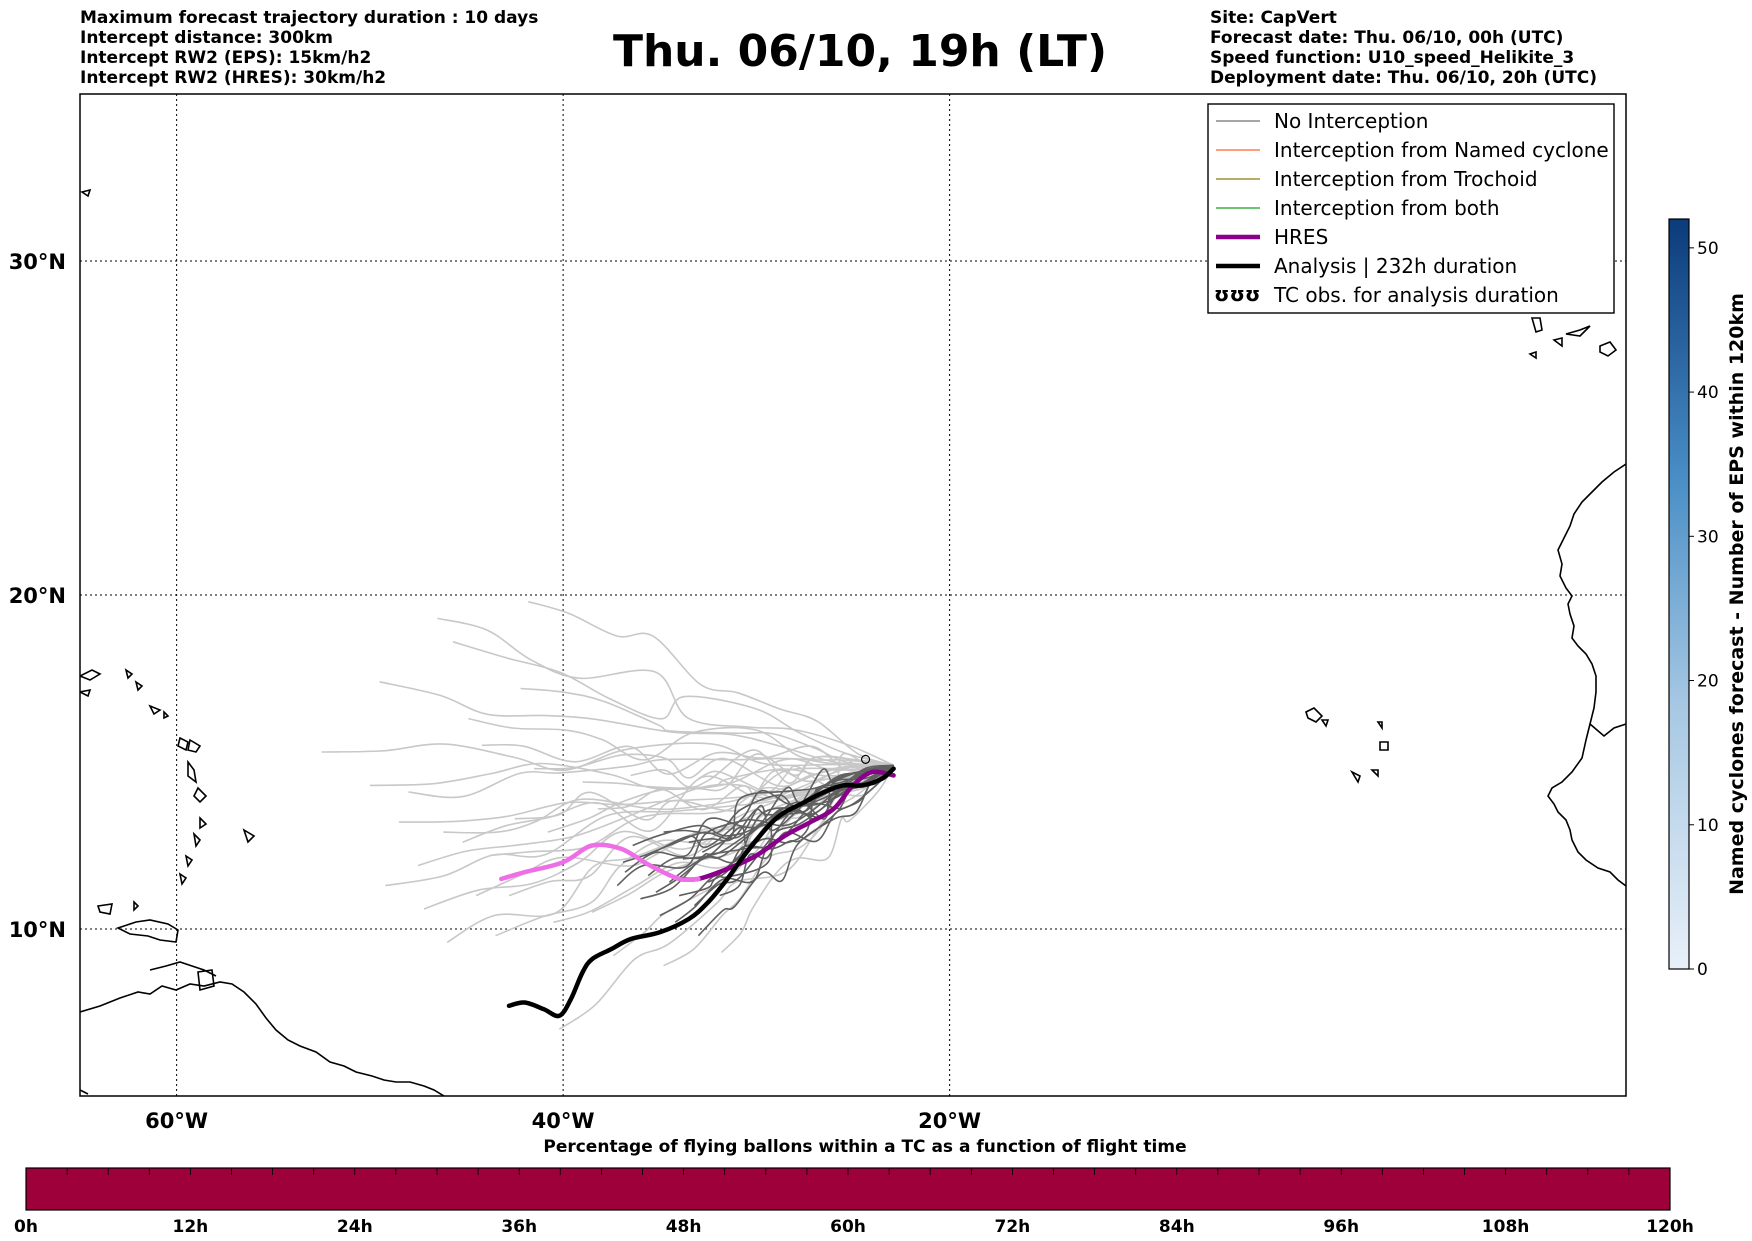  I want to click on analysis-trajectory, so click(701, 892).